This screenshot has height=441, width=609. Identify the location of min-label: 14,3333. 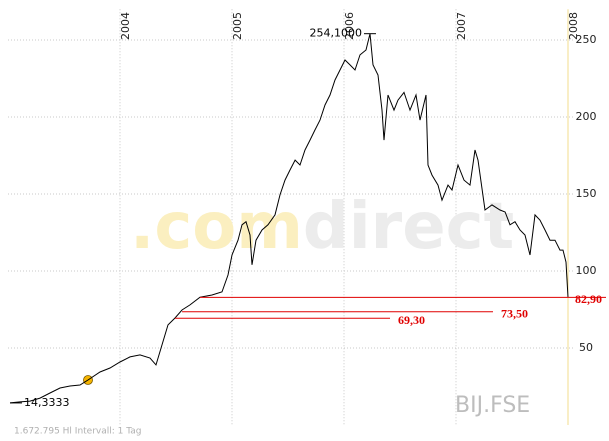
(47, 402).